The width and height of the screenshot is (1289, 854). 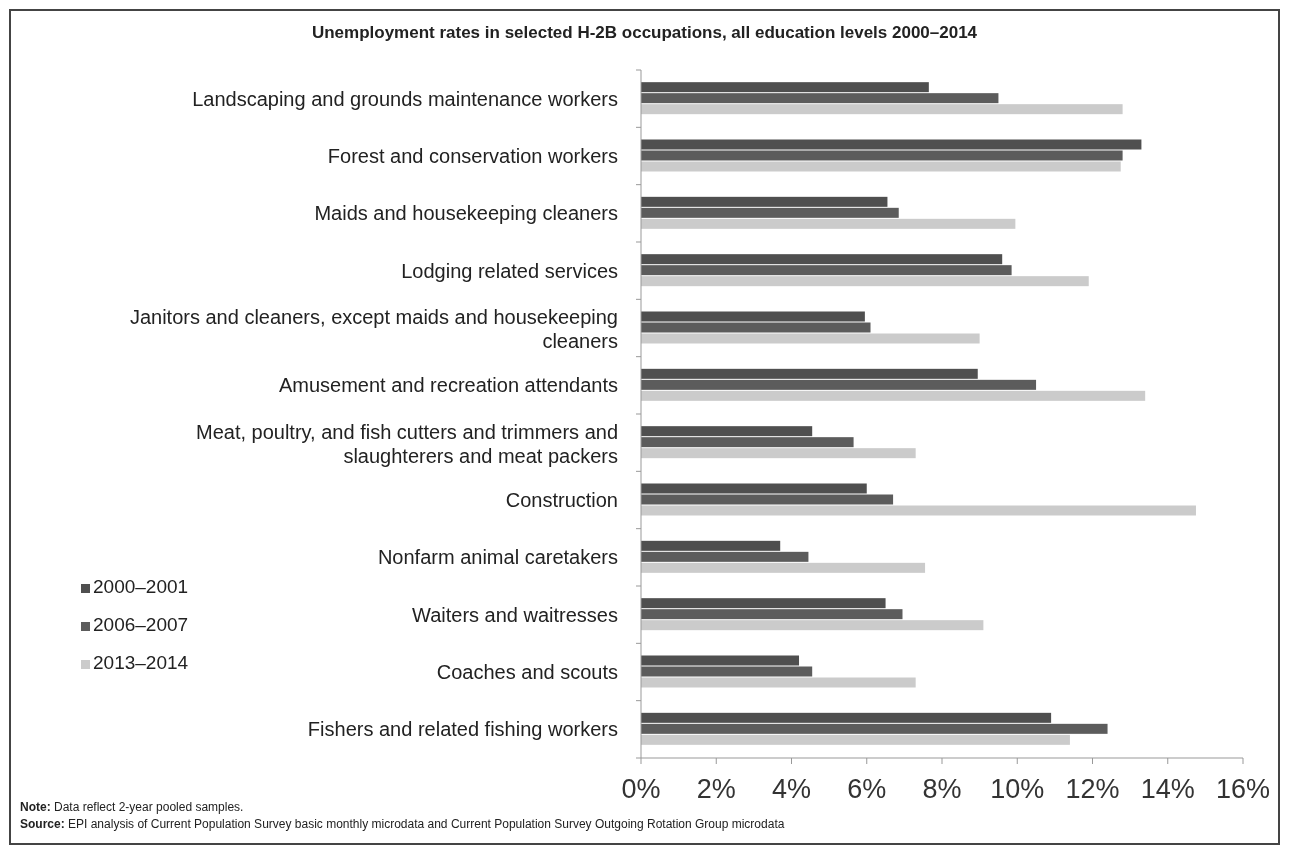 I want to click on chart-title: Unemployment rates in selected H-2B occupations, all education levels 2000–2014, so click(x=644, y=32).